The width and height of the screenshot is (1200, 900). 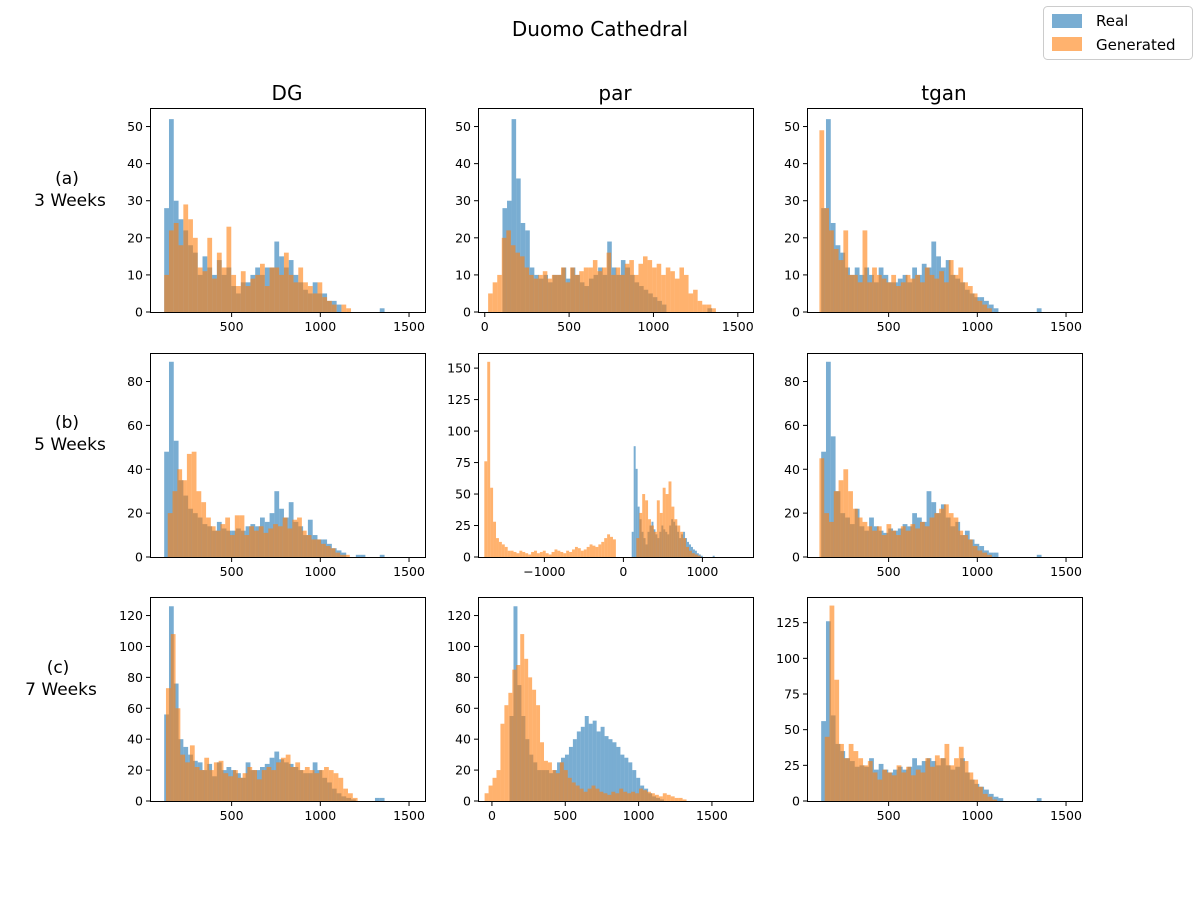 I want to click on y-tick-label: 40, so click(x=792, y=469).